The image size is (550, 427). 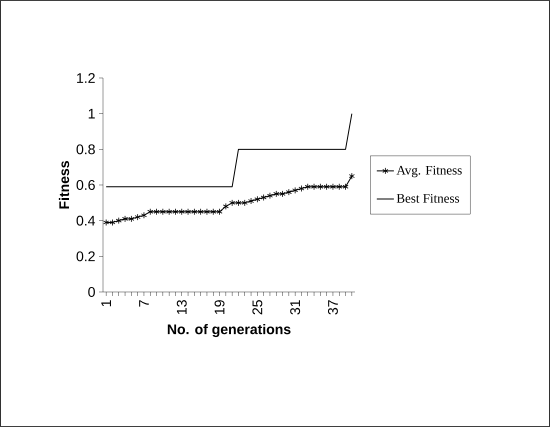 What do you see at coordinates (85, 185) in the screenshot?
I see `y-tick-label: 0.6` at bounding box center [85, 185].